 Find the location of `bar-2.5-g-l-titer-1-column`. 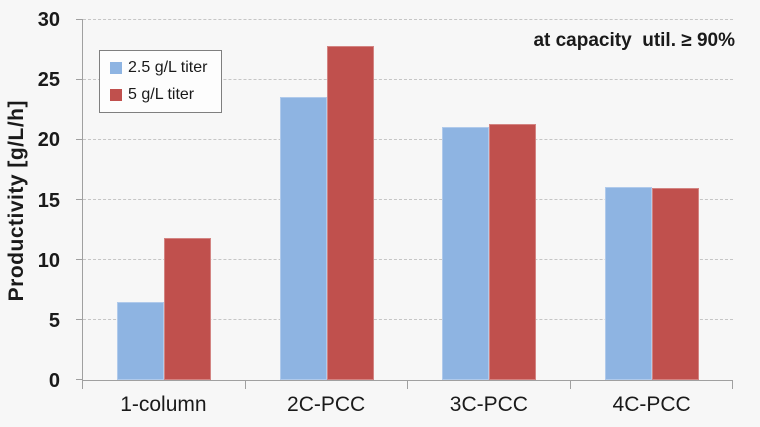

bar-2.5-g-l-titer-1-column is located at coordinates (141, 341).